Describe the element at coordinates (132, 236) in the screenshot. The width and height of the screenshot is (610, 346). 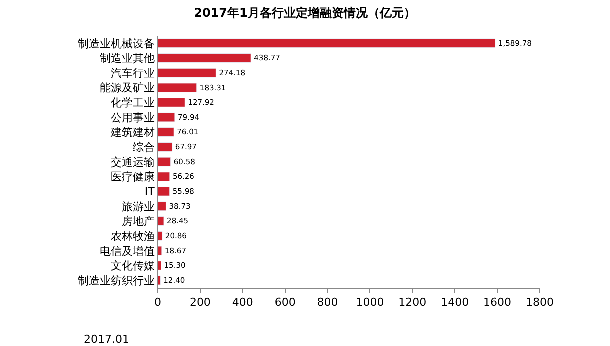
I see `y-tick-label: 农林牧渔` at that location.